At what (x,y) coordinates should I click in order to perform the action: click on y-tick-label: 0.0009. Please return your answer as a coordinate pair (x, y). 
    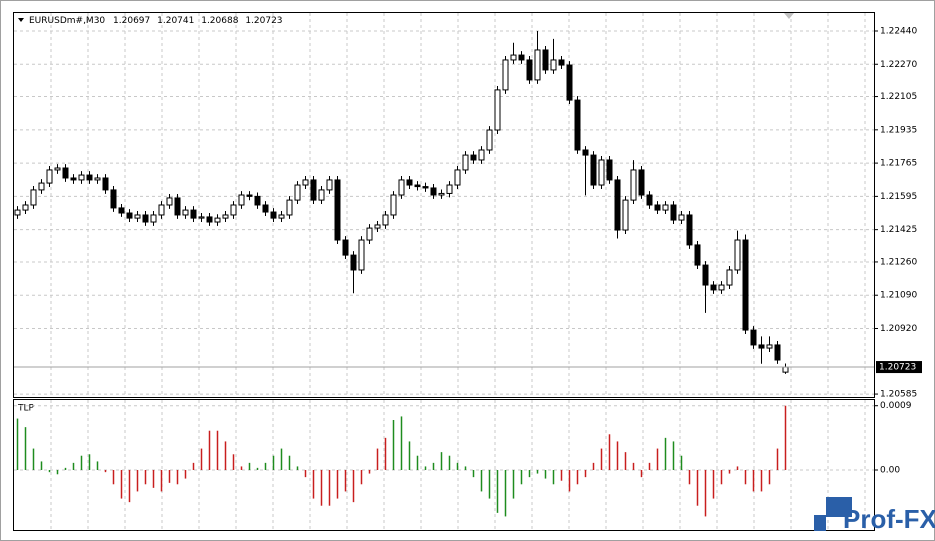
    Looking at the image, I should click on (896, 406).